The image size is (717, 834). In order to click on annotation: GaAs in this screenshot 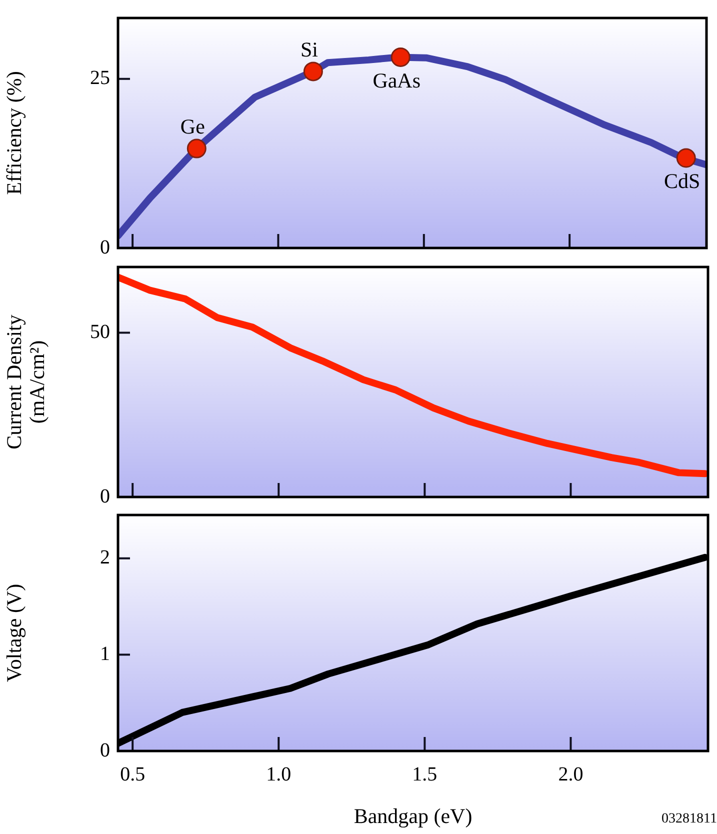, I will do `click(396, 80)`.